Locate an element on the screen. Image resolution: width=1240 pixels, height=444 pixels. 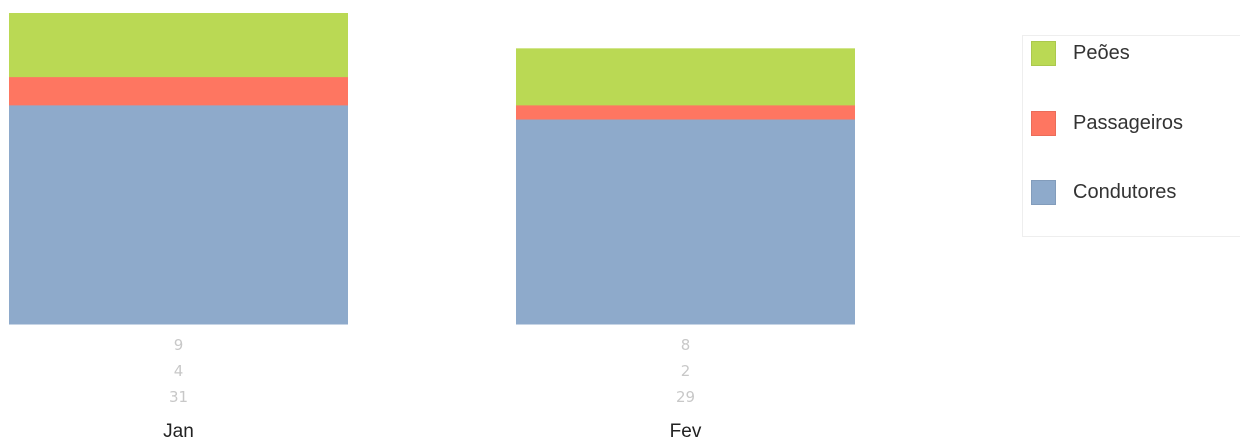
legend-swatch-condutores is located at coordinates (1043, 192).